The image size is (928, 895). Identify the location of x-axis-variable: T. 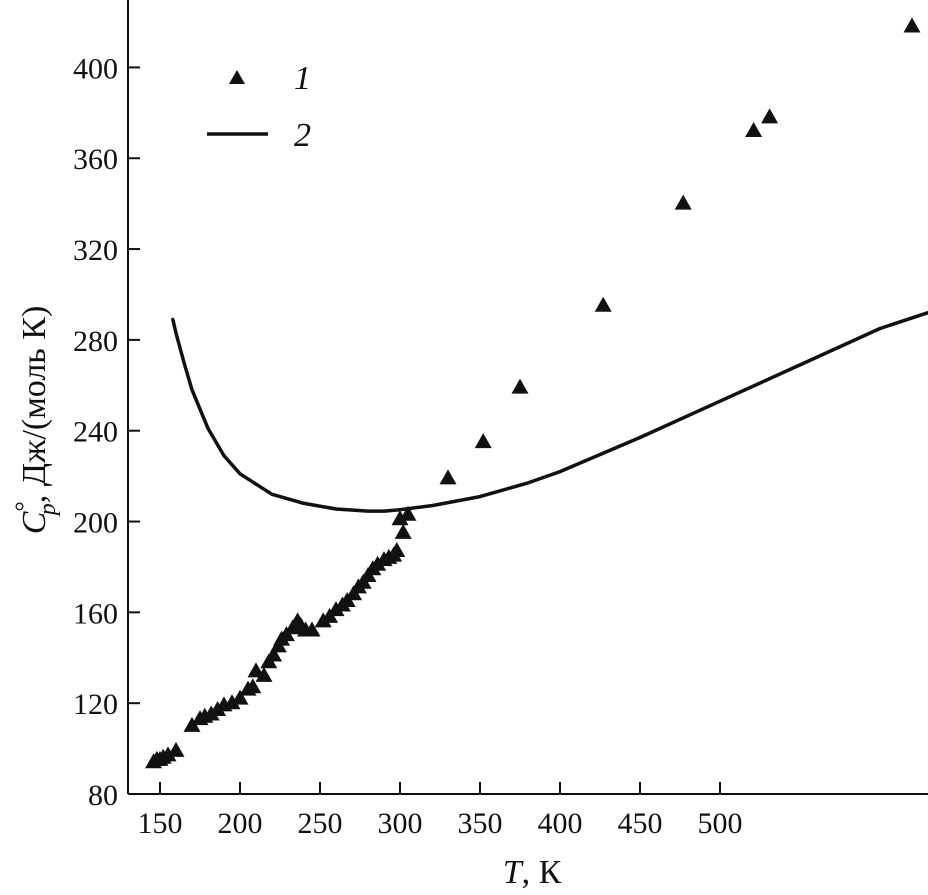
(513, 872).